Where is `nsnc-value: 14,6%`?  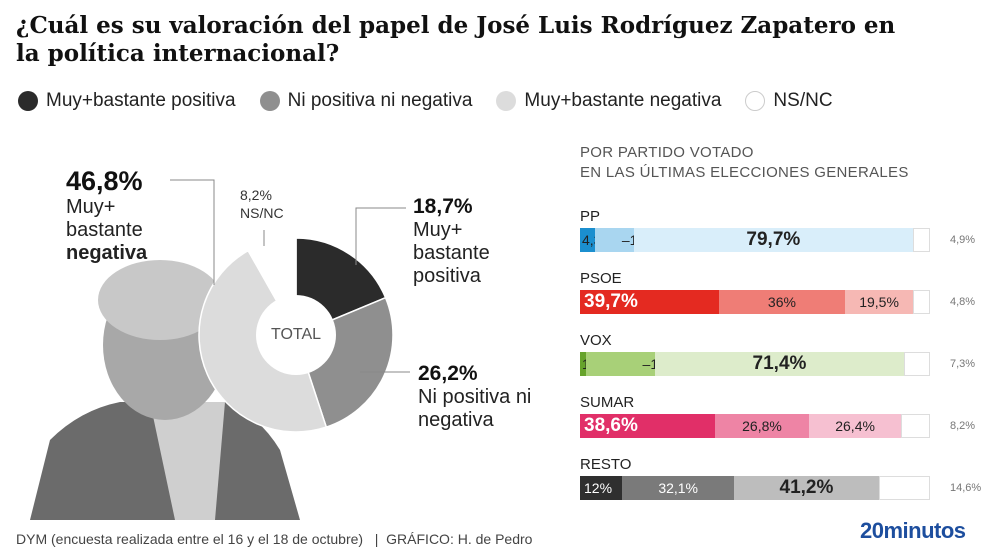
nsnc-value: 14,6% is located at coordinates (966, 488).